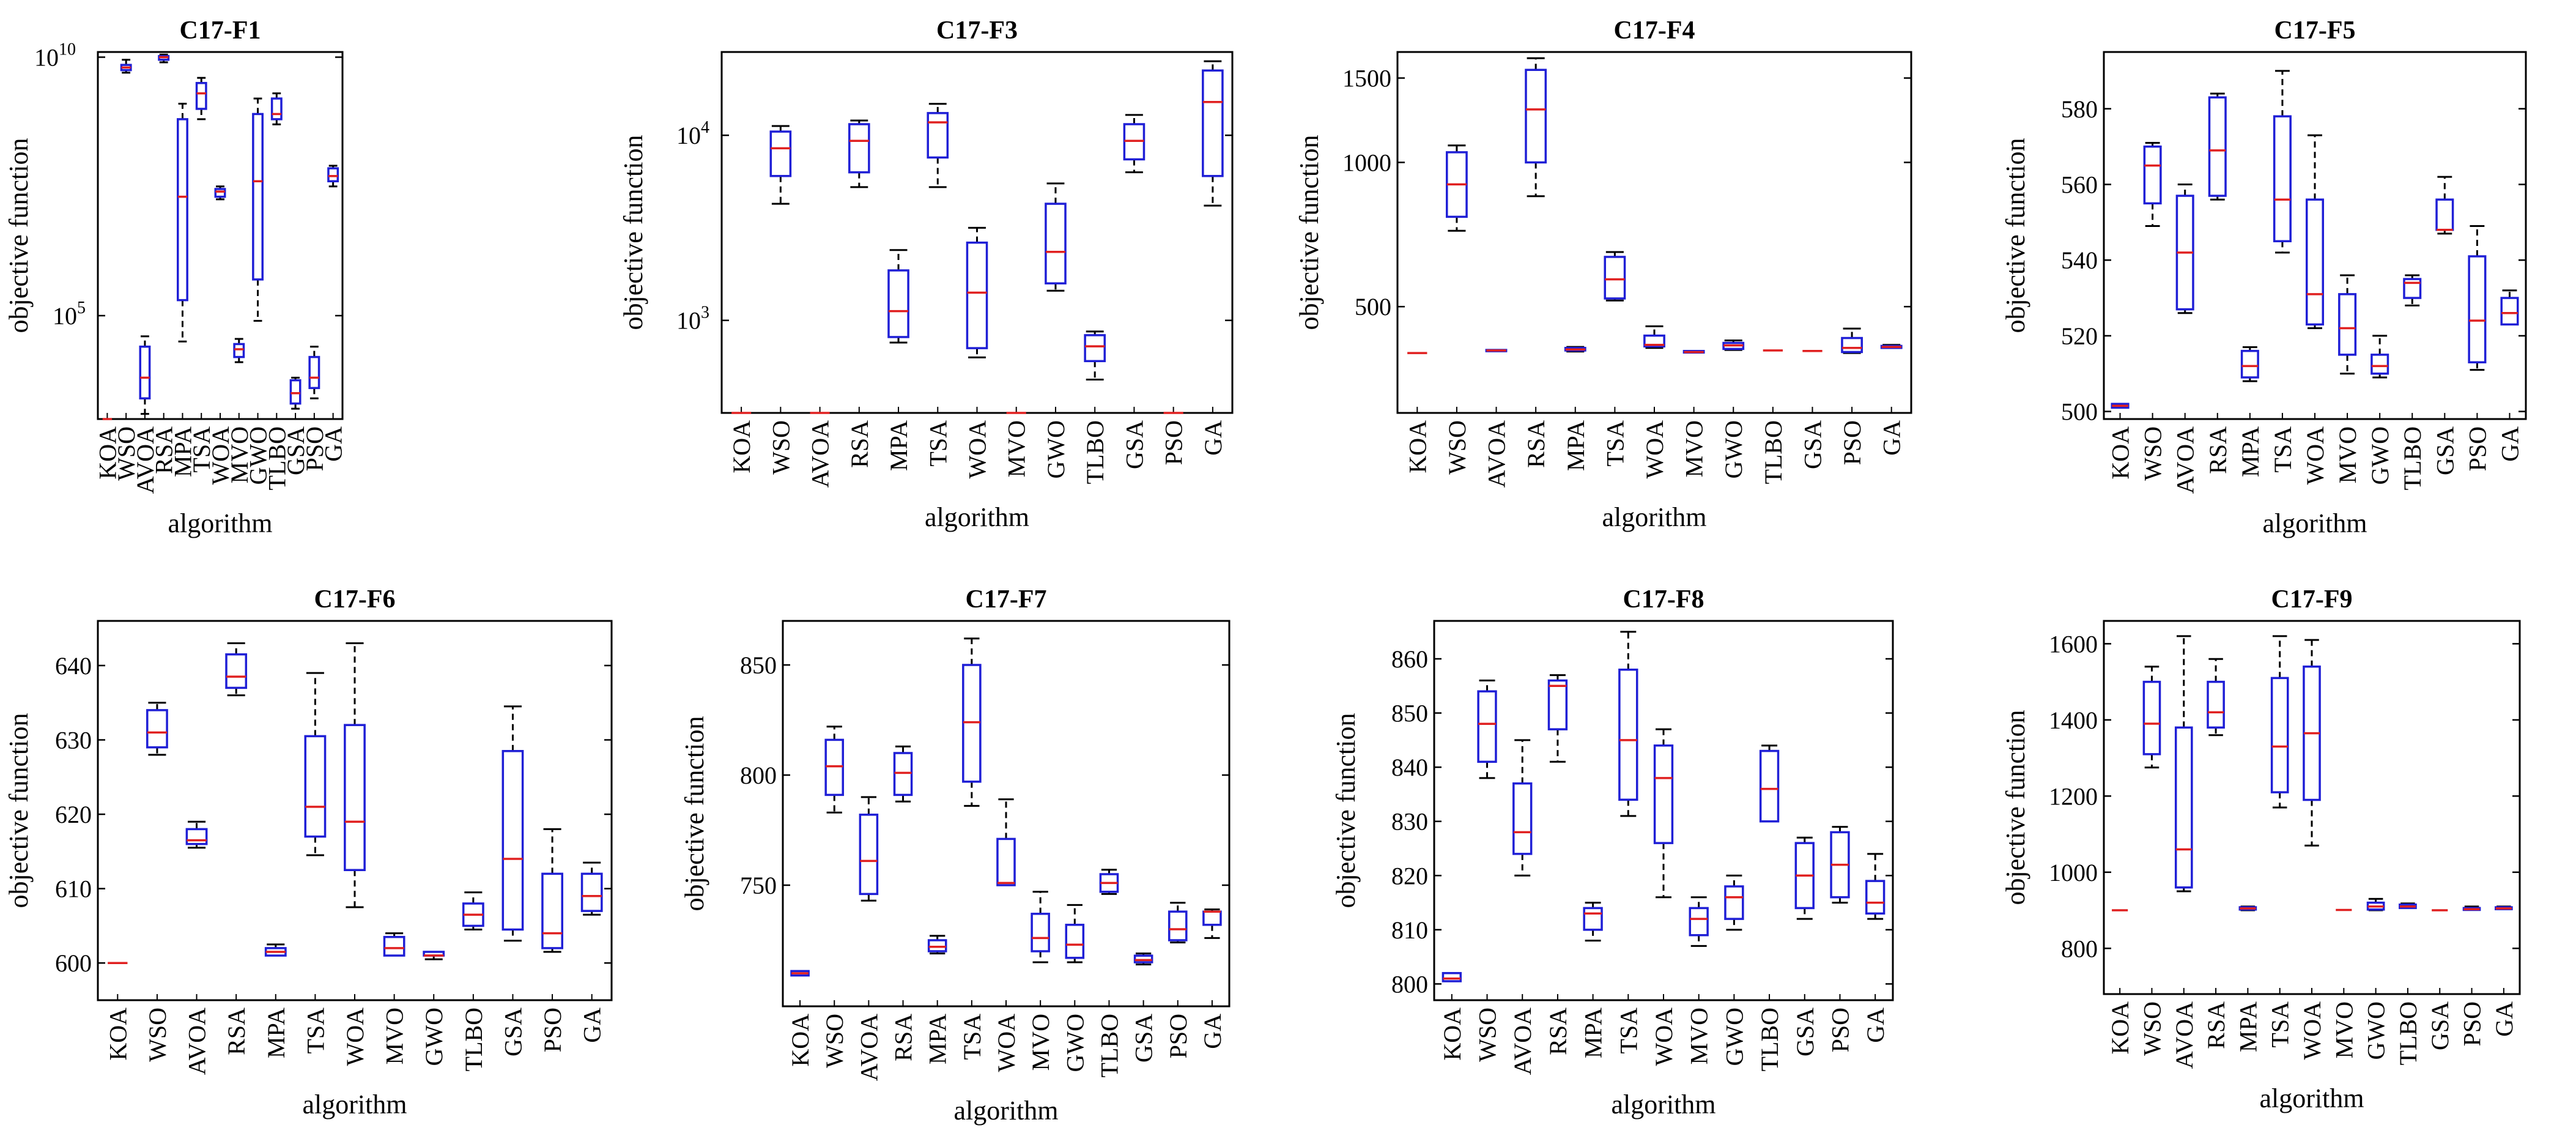  What do you see at coordinates (2315, 31) in the screenshot?
I see `panel-title: C17-F5` at bounding box center [2315, 31].